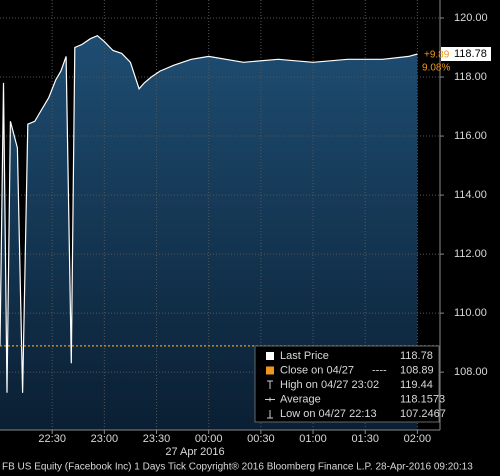  Describe the element at coordinates (437, 55) in the screenshot. I see `change-label: +9.89` at that location.